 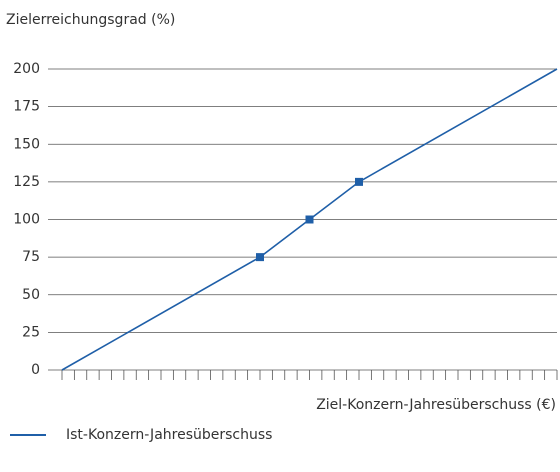 What do you see at coordinates (26, 182) in the screenshot?
I see `y-tick-label: 125` at bounding box center [26, 182].